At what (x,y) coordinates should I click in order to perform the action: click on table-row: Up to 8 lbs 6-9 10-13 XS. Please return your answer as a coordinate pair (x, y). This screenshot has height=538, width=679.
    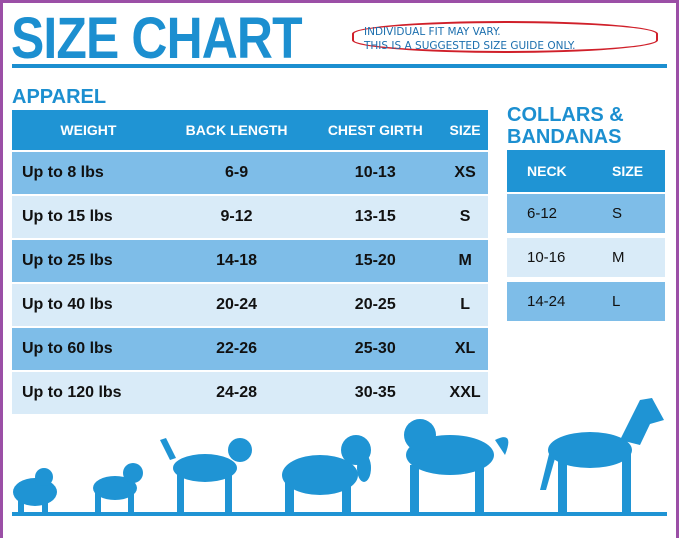
    Looking at the image, I should click on (250, 173).